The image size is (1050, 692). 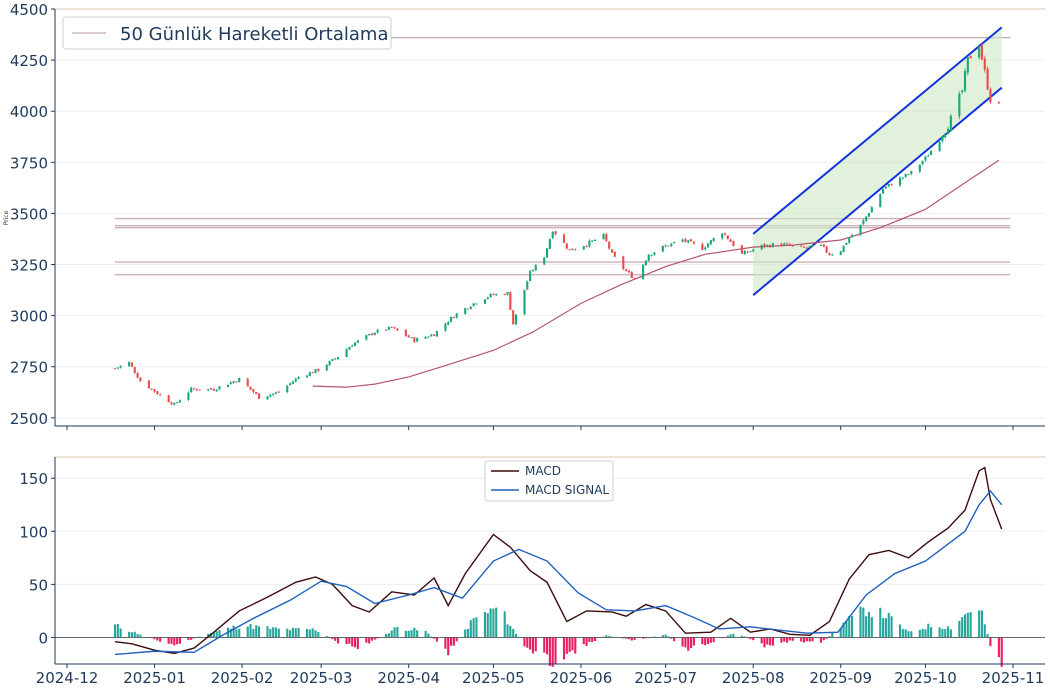 What do you see at coordinates (877, 191) in the screenshot?
I see `trend-channel-lower` at bounding box center [877, 191].